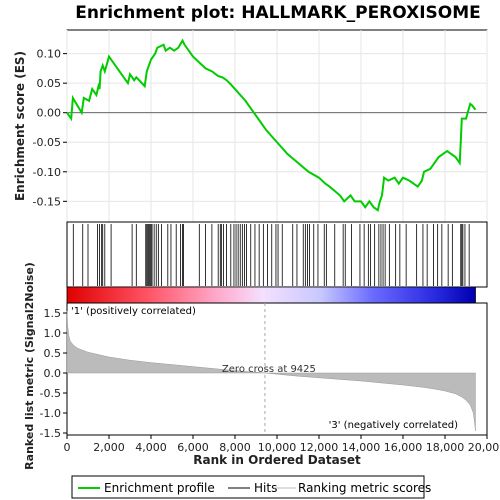  I want to click on legend-metric-label: Ranking metric scores, so click(364, 488).